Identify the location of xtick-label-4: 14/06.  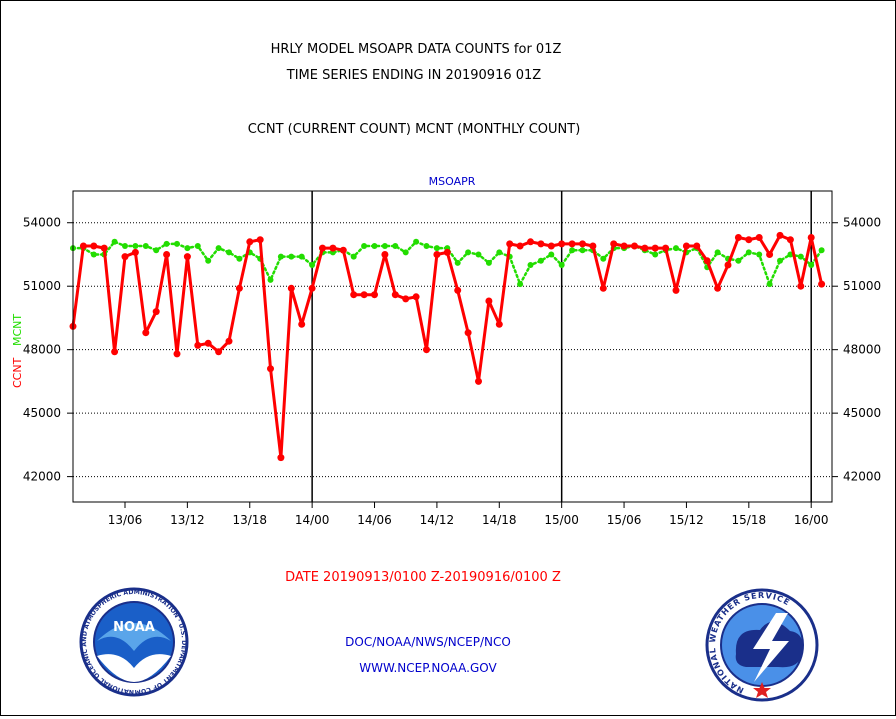
(374, 520).